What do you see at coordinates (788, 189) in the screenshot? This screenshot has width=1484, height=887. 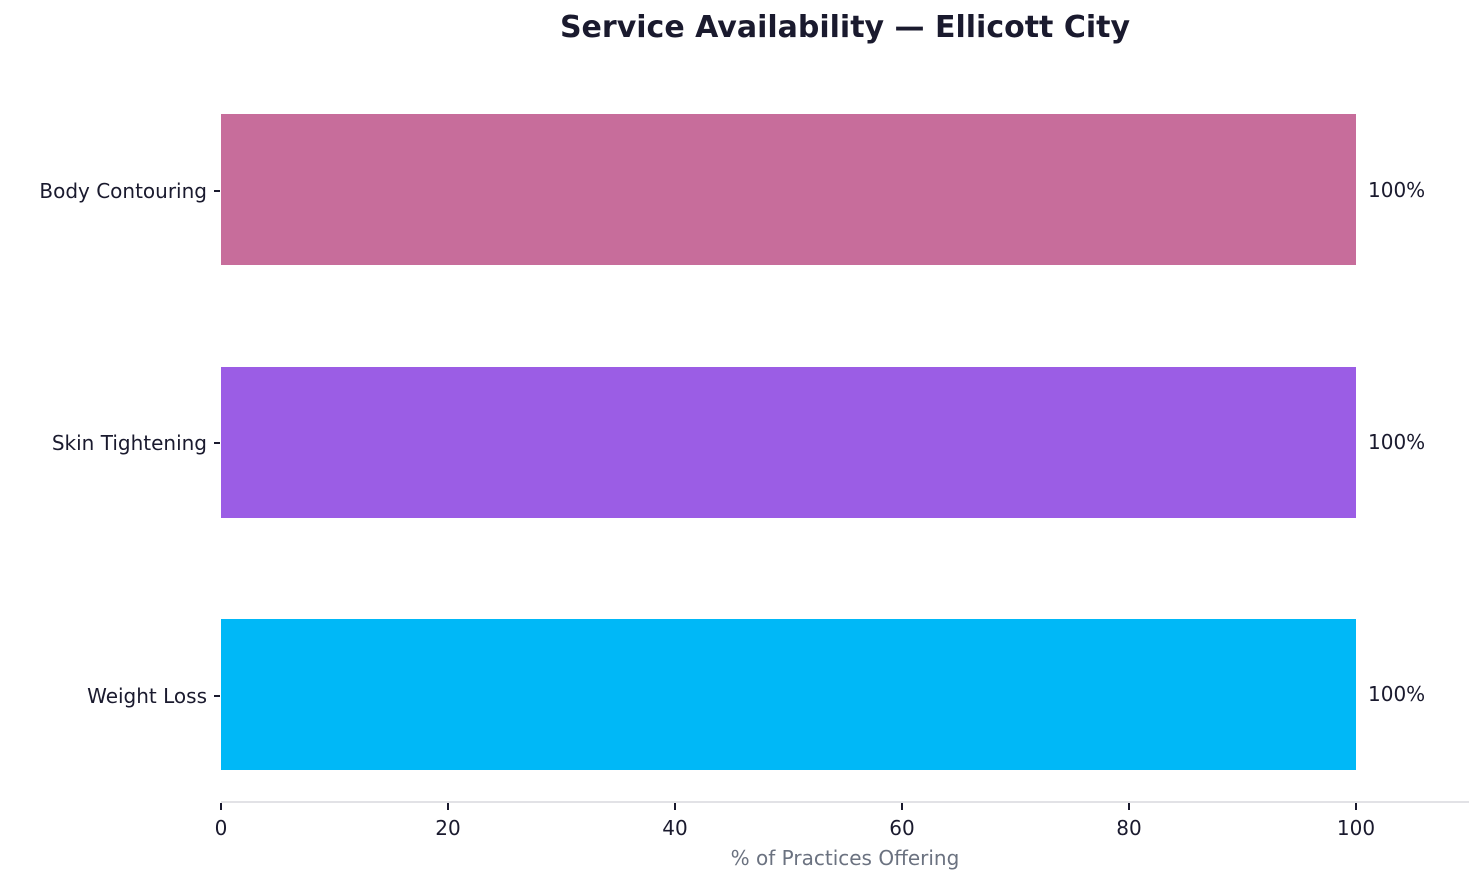 I see `bar-body-contouring` at bounding box center [788, 189].